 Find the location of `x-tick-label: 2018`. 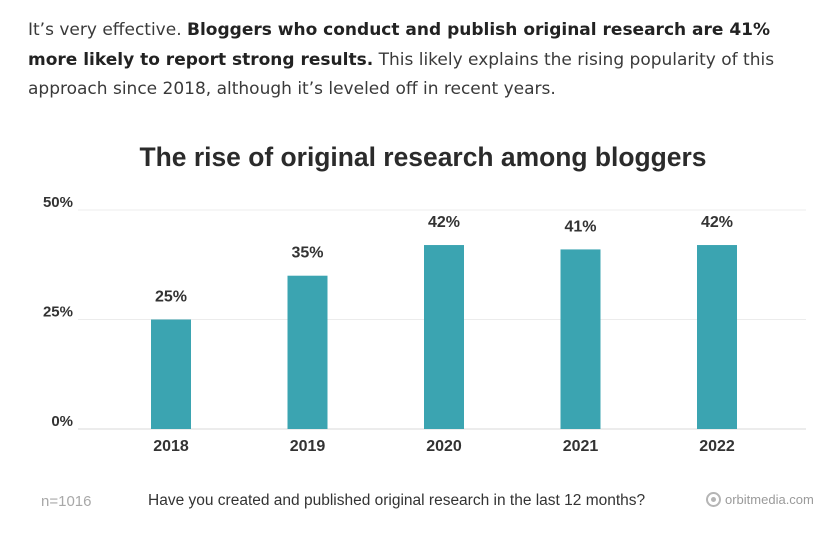

x-tick-label: 2018 is located at coordinates (171, 446).